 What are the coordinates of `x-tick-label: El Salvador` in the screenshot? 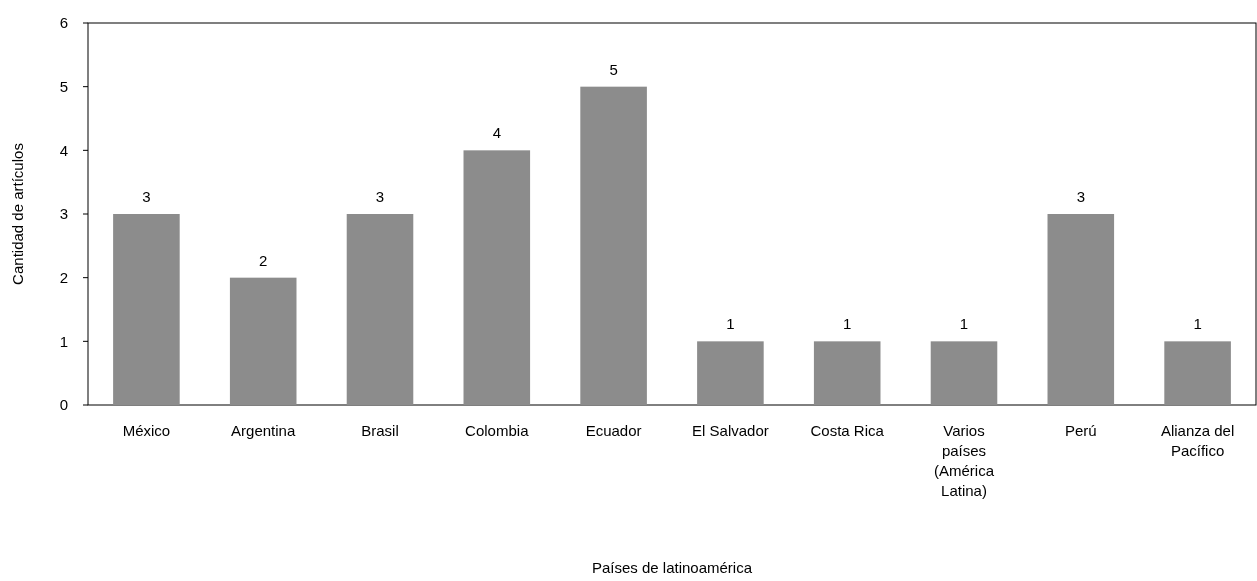 It's located at (730, 430).